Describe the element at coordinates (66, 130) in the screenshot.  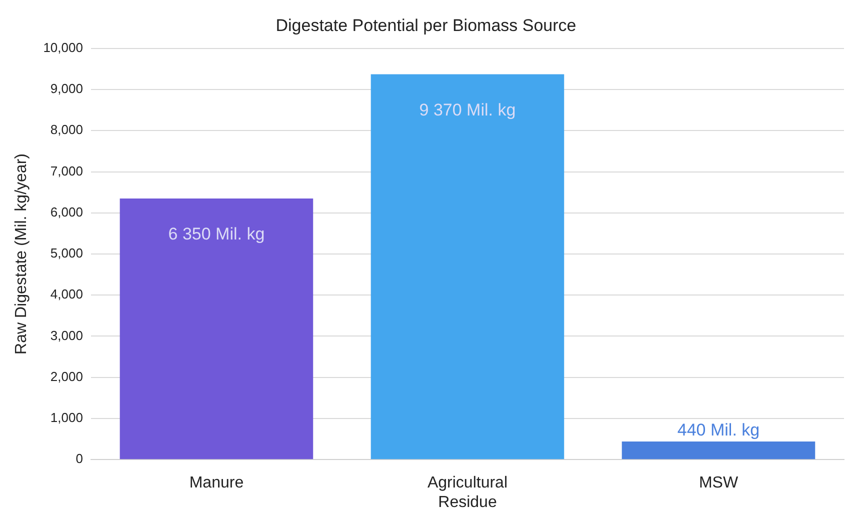
I see `y-tick-label: 8,000` at that location.